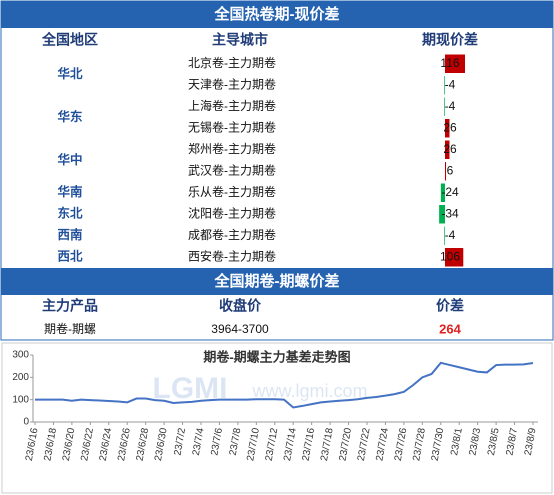 The width and height of the screenshot is (554, 495). Describe the element at coordinates (494, 442) in the screenshot. I see `x-tick-label: 23/8/5` at that location.